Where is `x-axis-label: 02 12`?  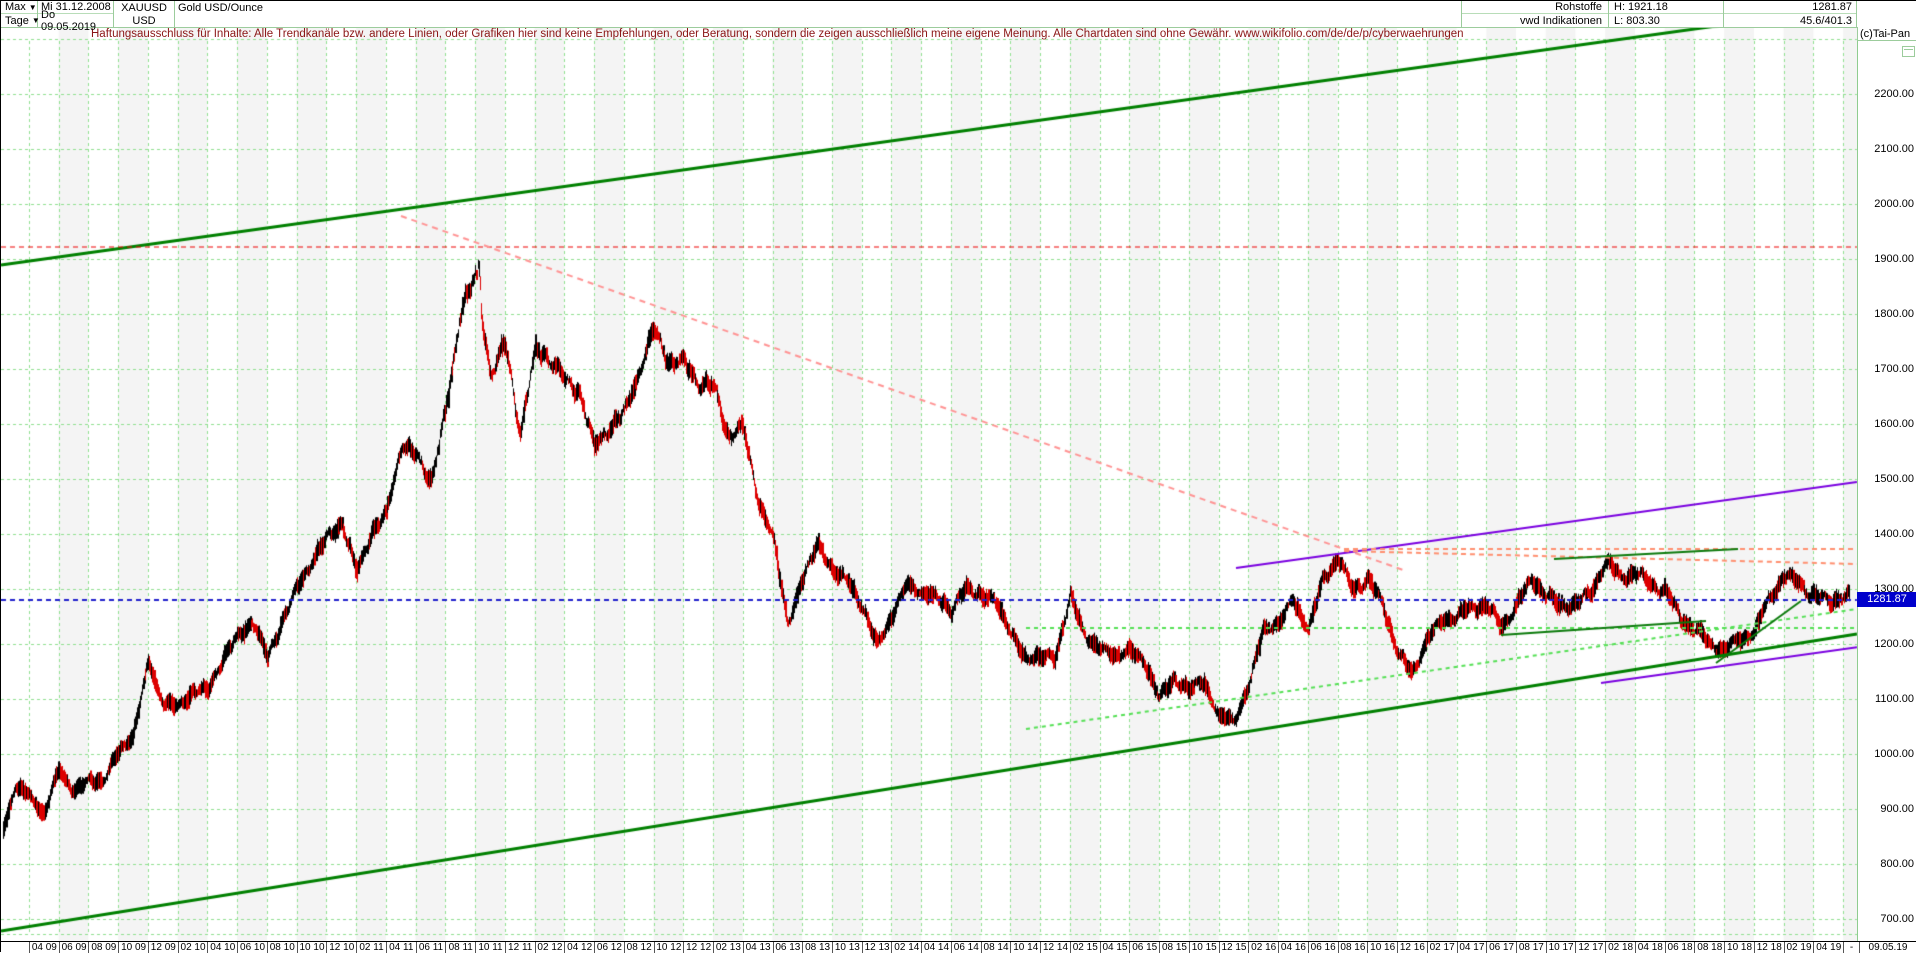 x-axis-label: 02 12 is located at coordinates (549, 947).